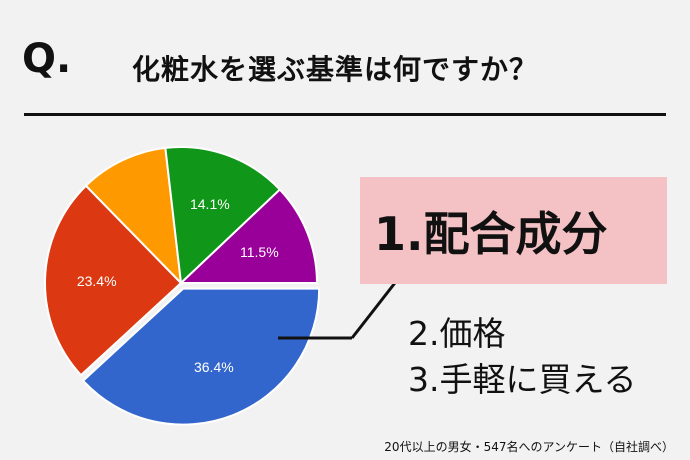  What do you see at coordinates (491, 234) in the screenshot?
I see `answer-first: 1.配合成分` at bounding box center [491, 234].